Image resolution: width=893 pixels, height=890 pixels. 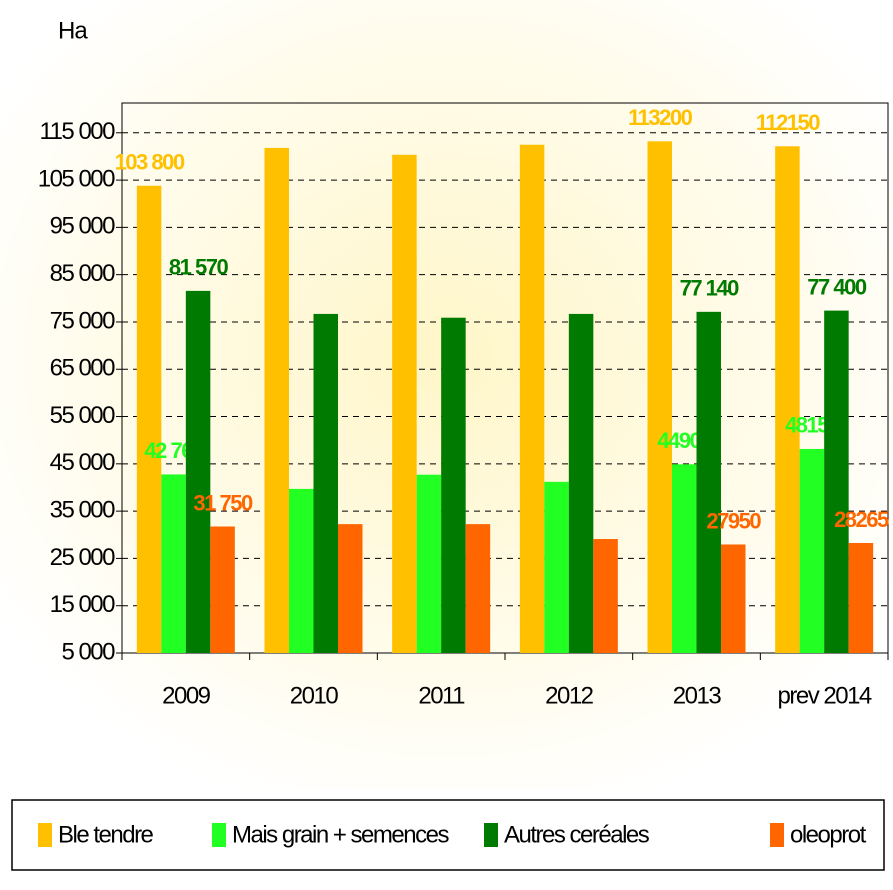 I want to click on x-tick-label: 2011, so click(x=441, y=695).